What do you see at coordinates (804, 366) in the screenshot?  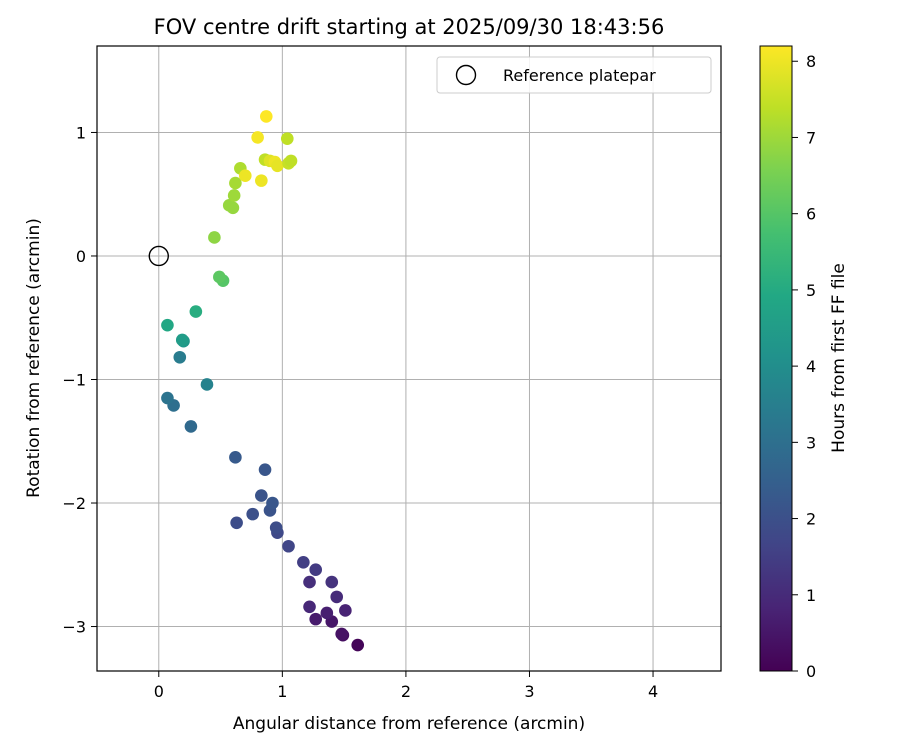 I see `colorbar-ticks: 0 1 2 3 4 5 6 7 8` at bounding box center [804, 366].